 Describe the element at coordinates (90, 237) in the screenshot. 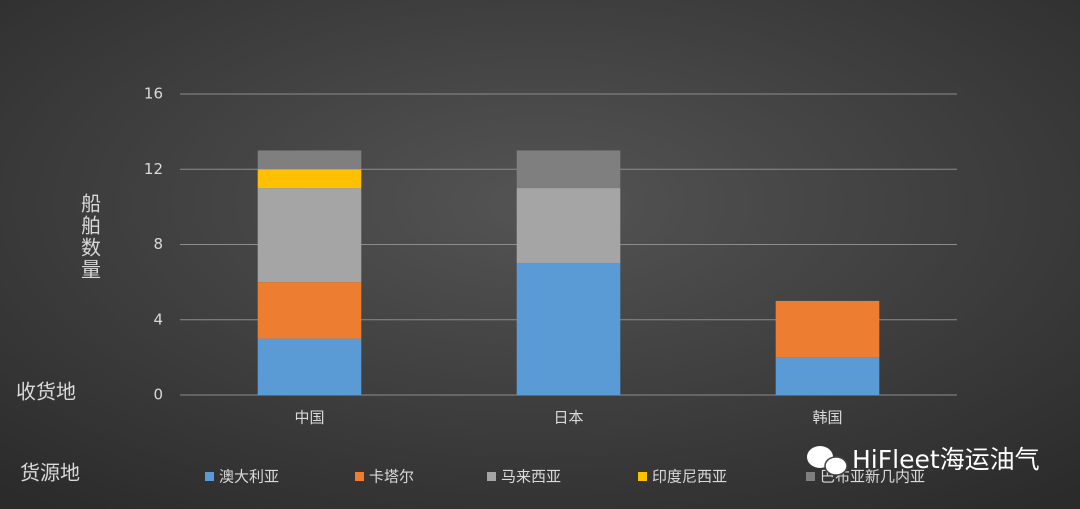

I see `y-axis-label: 船舶数量` at that location.